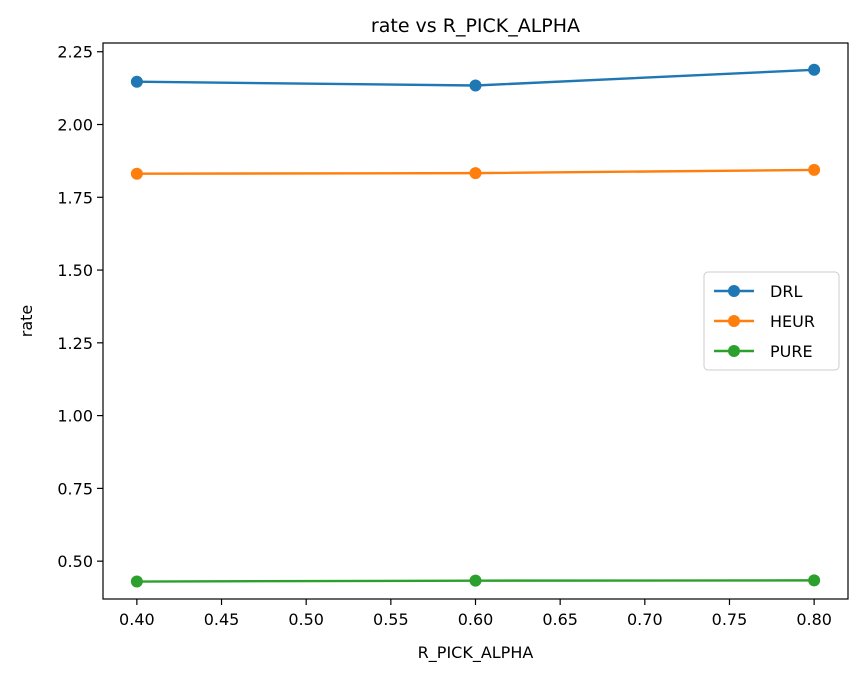  I want to click on series-heur, so click(475, 171).